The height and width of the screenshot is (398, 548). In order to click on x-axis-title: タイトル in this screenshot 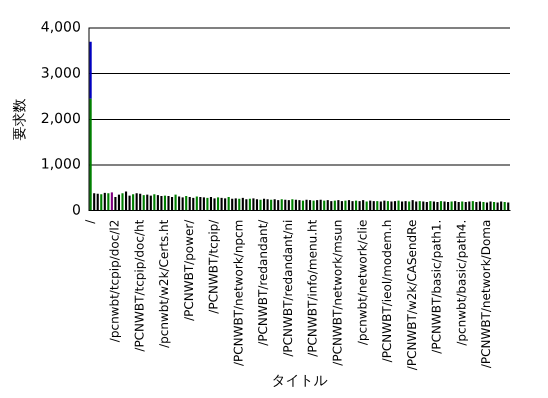, I will do `click(299, 381)`.